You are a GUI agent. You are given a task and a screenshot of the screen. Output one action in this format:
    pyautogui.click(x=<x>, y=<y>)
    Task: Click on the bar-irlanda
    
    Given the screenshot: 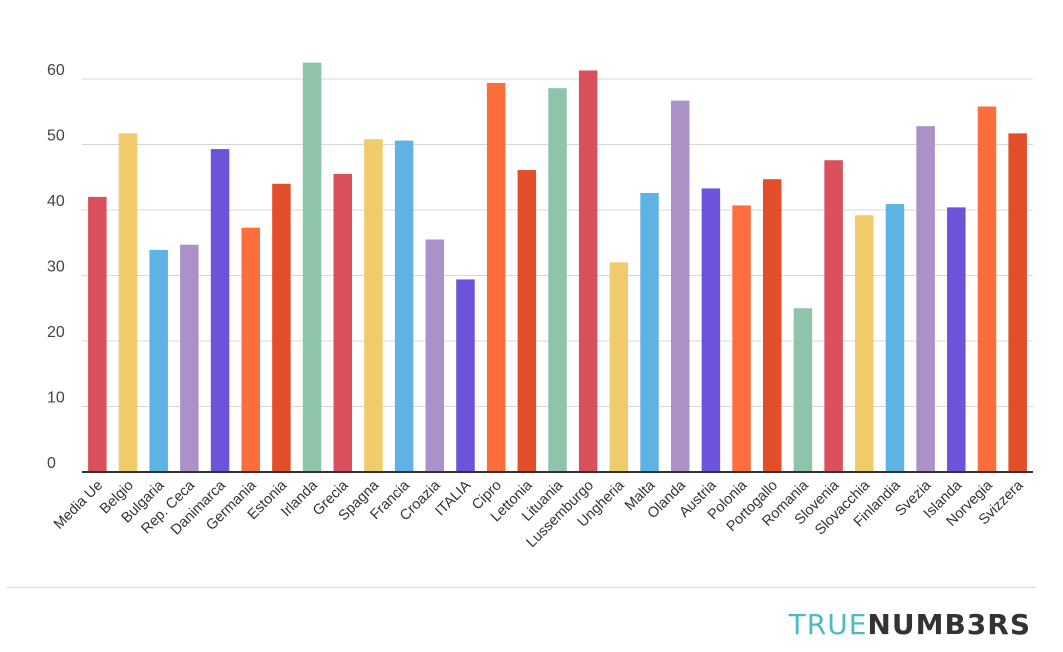 What is the action you would take?
    pyautogui.click(x=312, y=267)
    